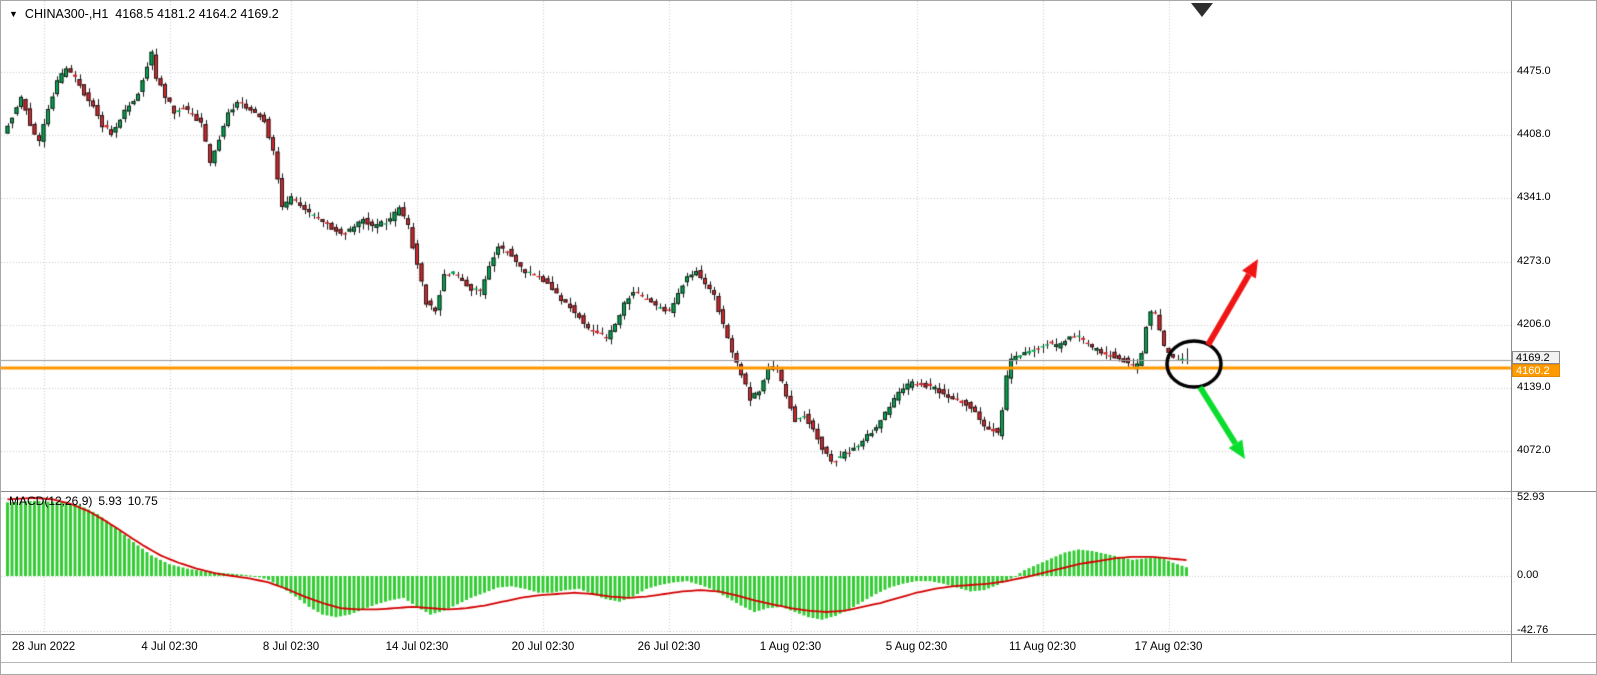  I want to click on main-macd-panel-separator, so click(798, 491).